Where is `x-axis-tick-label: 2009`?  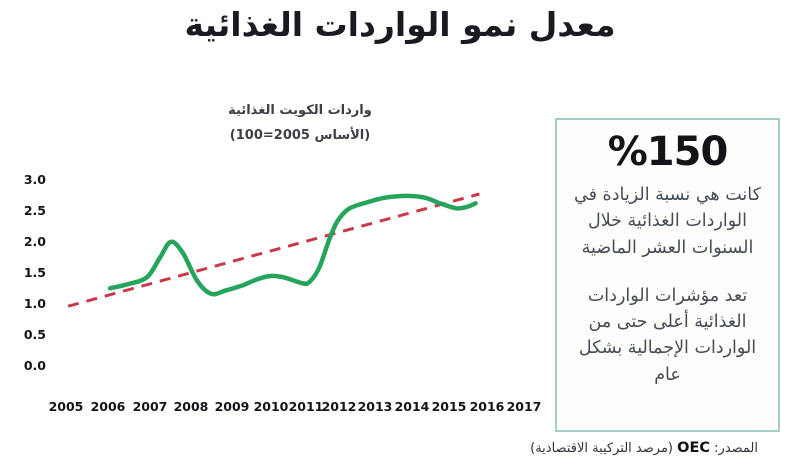 x-axis-tick-label: 2009 is located at coordinates (232, 406).